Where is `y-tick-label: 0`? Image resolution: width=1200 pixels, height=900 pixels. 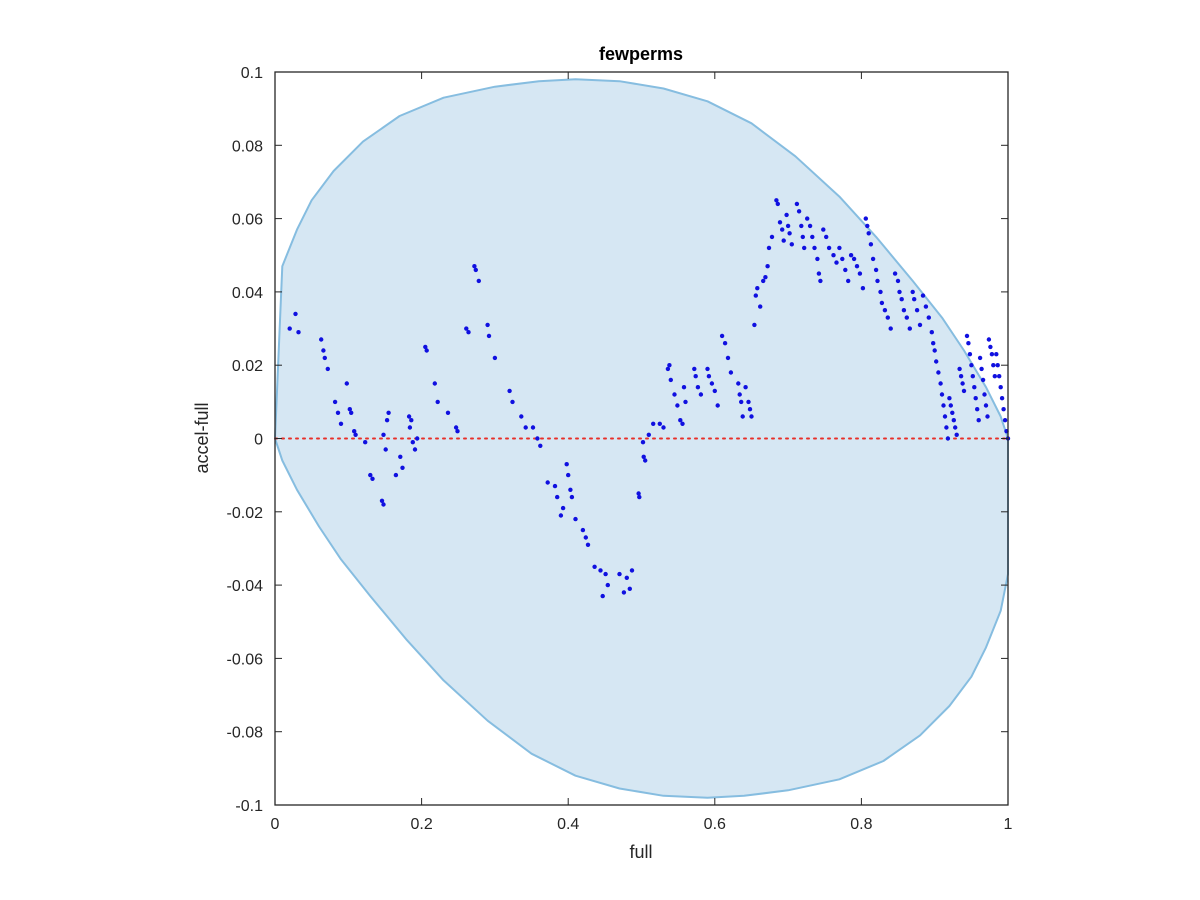 y-tick-label: 0 is located at coordinates (258, 440).